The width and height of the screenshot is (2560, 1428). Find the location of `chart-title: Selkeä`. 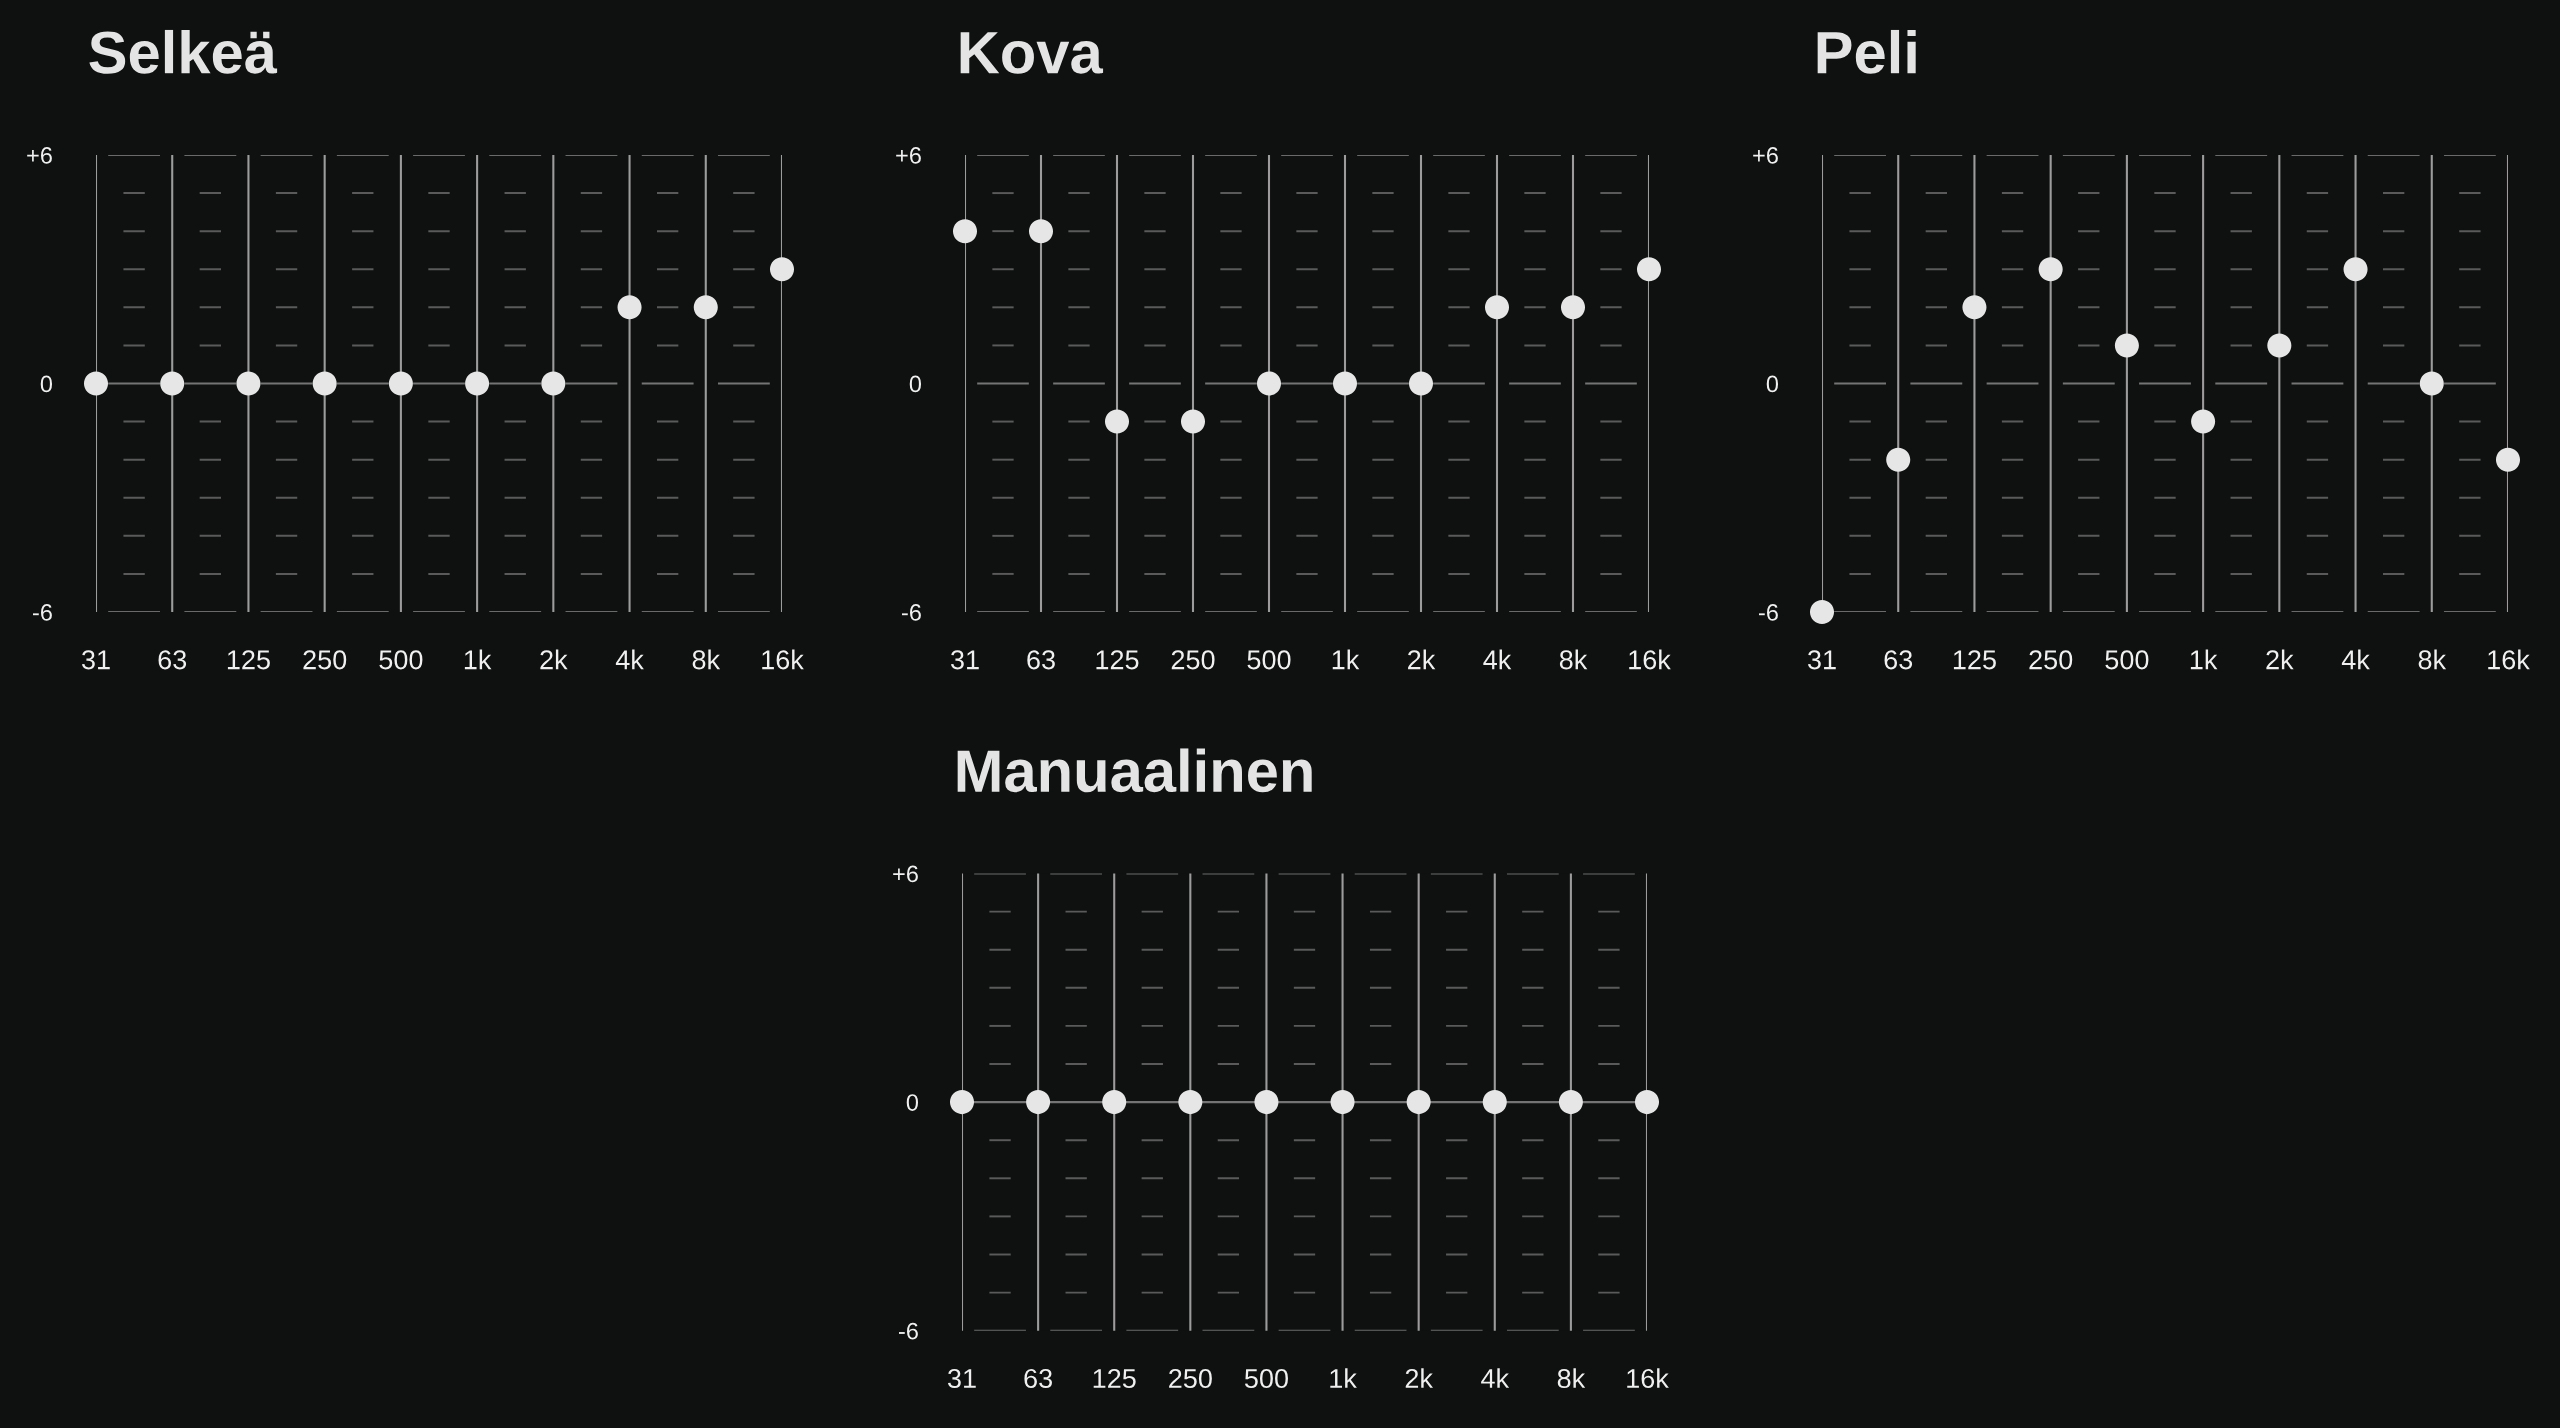

chart-title: Selkeä is located at coordinates (183, 51).